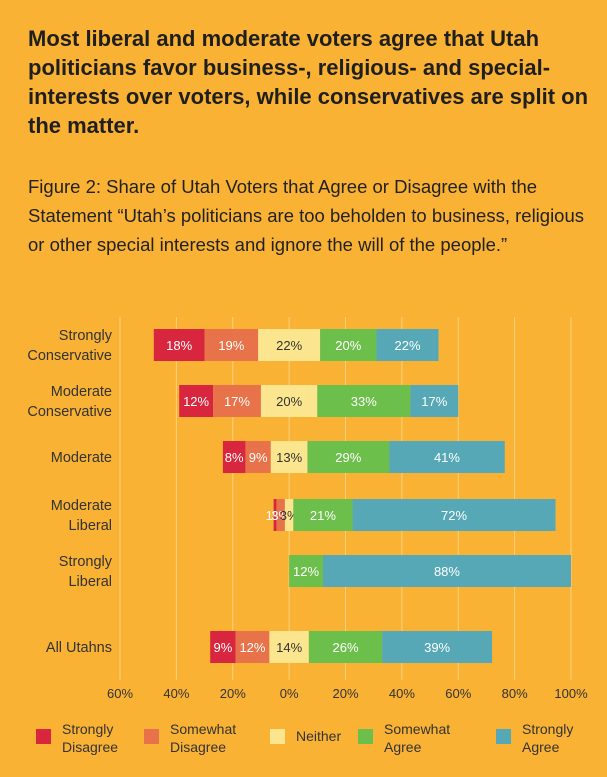  I want to click on data-label: 19%, so click(231, 345).